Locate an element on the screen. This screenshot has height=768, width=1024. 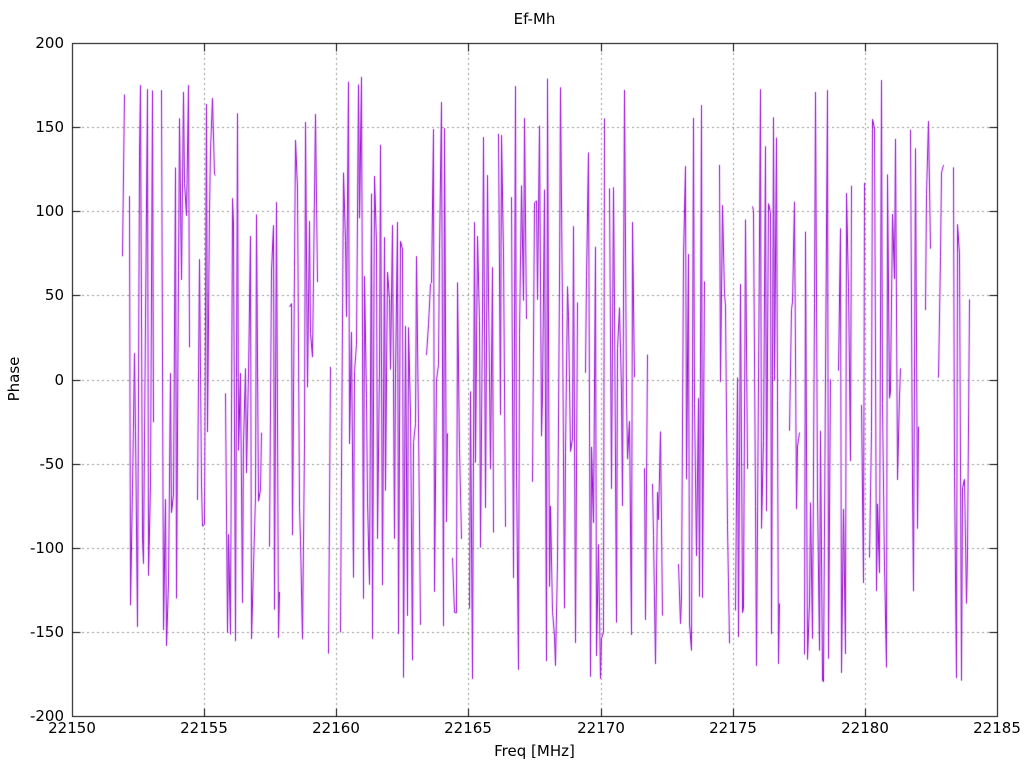
x-tick-label: 22185 is located at coordinates (997, 728).